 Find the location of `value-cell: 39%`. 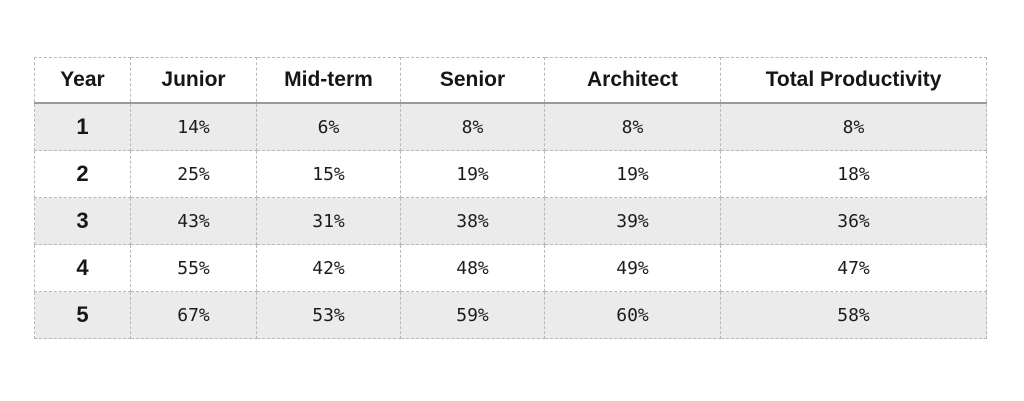

value-cell: 39% is located at coordinates (632, 221).